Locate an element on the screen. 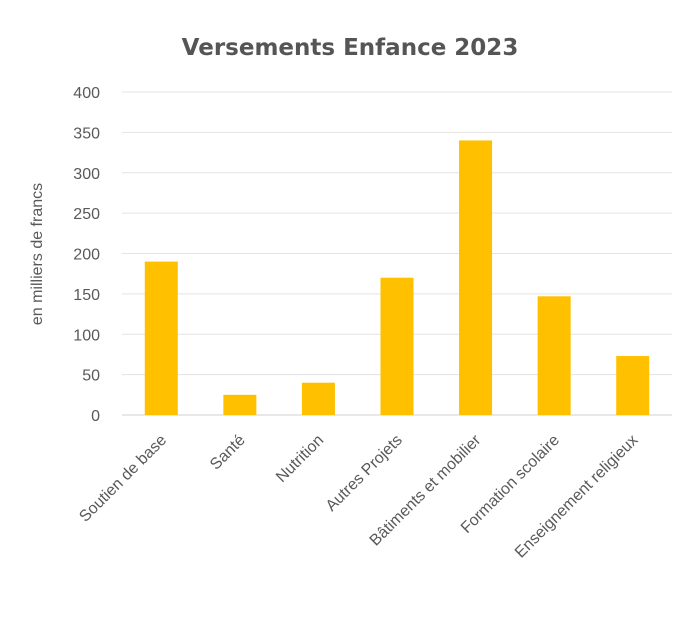 The height and width of the screenshot is (619, 683). y-tick-label: 350 is located at coordinates (86, 133).